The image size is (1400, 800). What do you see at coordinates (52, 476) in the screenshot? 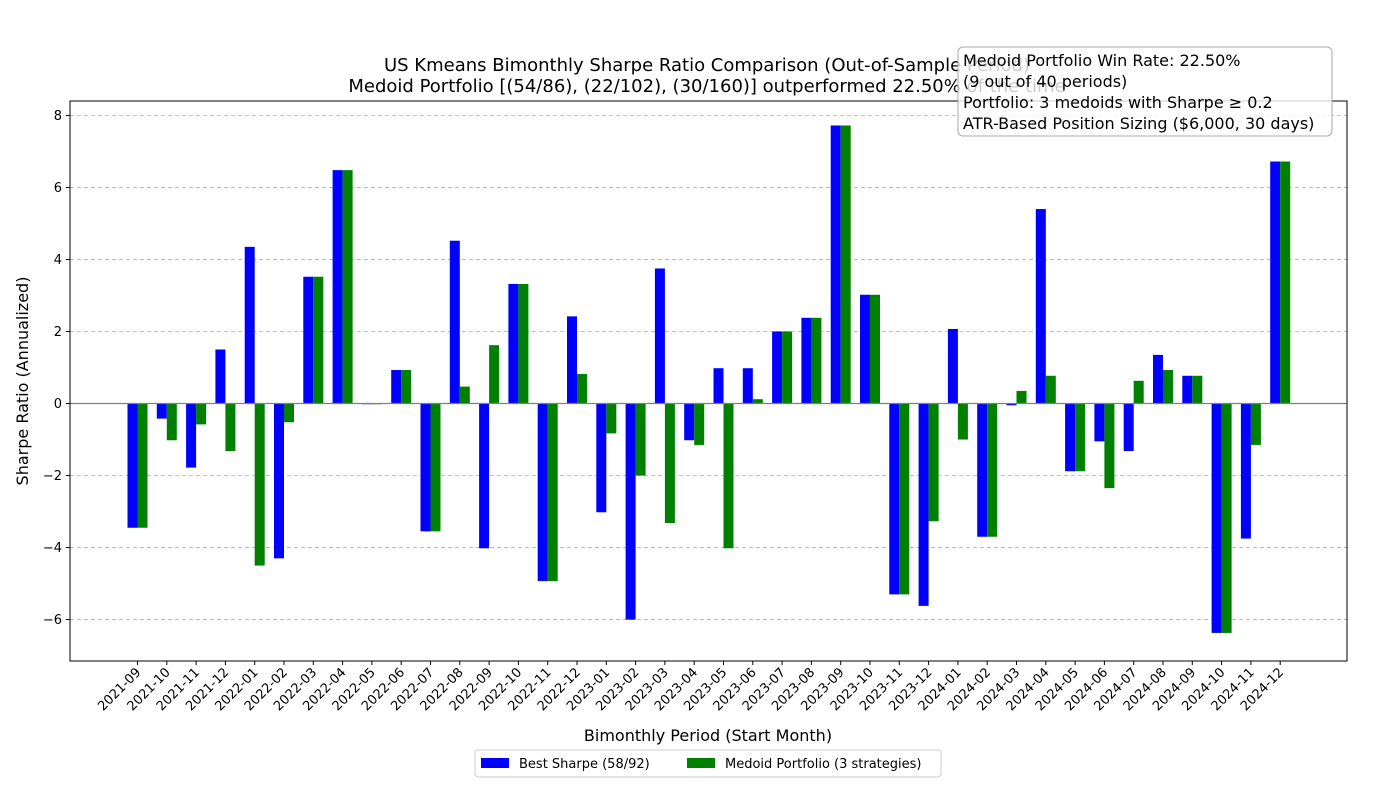
I see `y-tick-label: −2` at bounding box center [52, 476].